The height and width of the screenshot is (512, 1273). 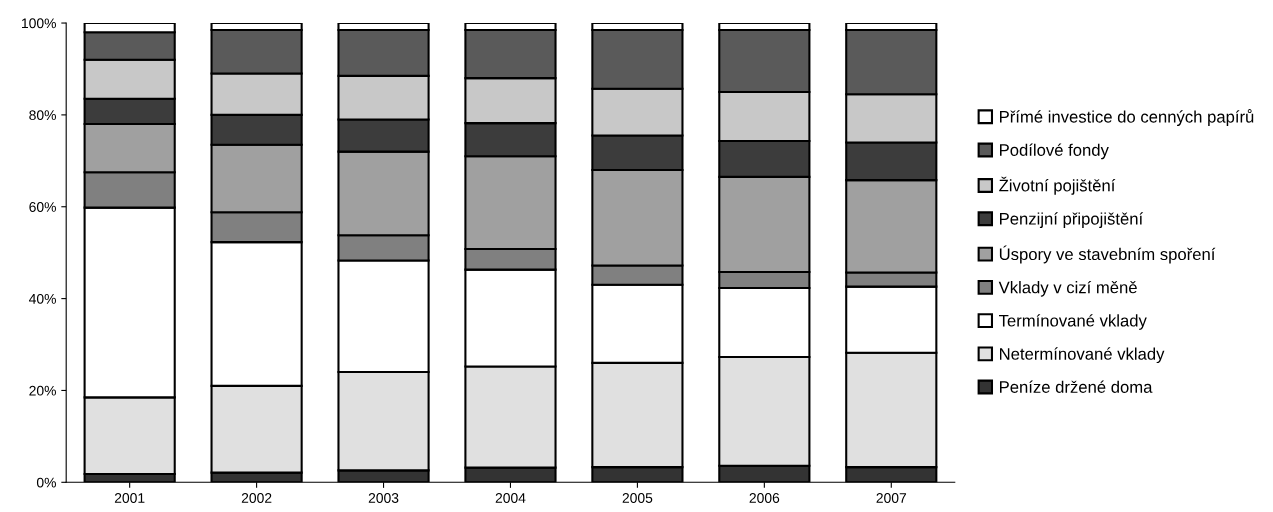 What do you see at coordinates (1127, 118) in the screenshot?
I see `legend-label: Přímé investice do cenných papírů` at bounding box center [1127, 118].